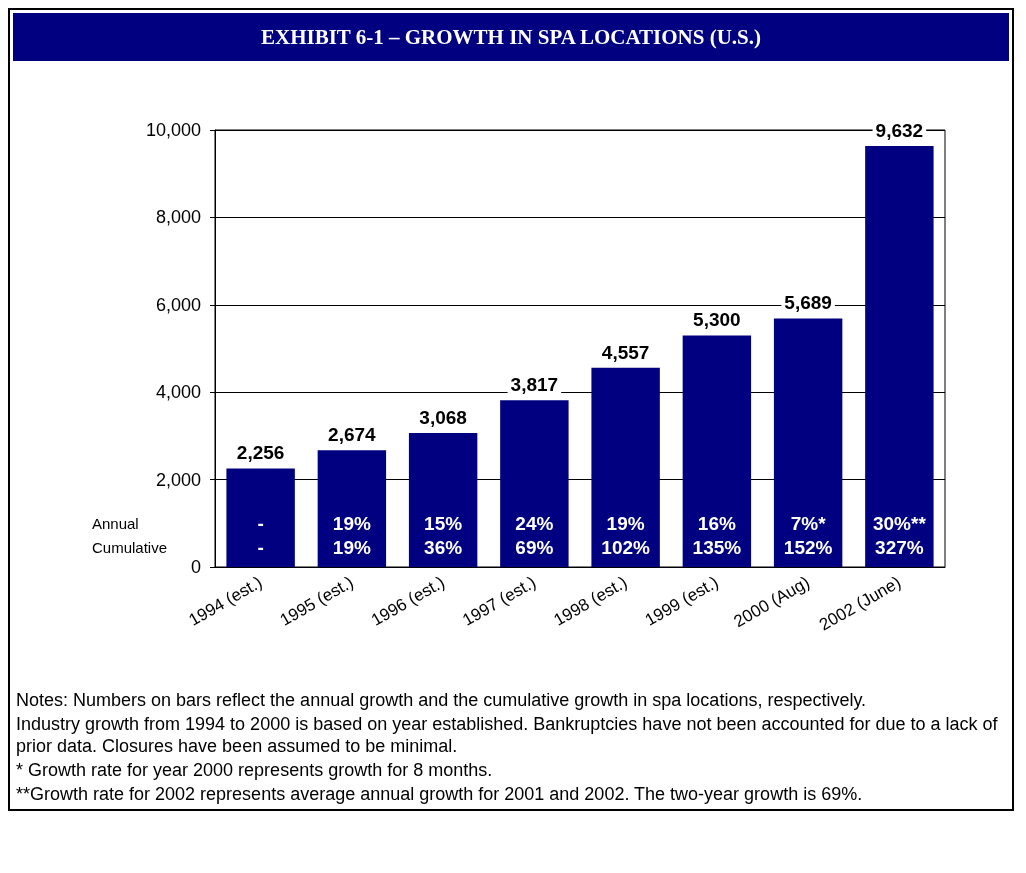  I want to click on y-tick-label: 4,000, so click(178, 392).